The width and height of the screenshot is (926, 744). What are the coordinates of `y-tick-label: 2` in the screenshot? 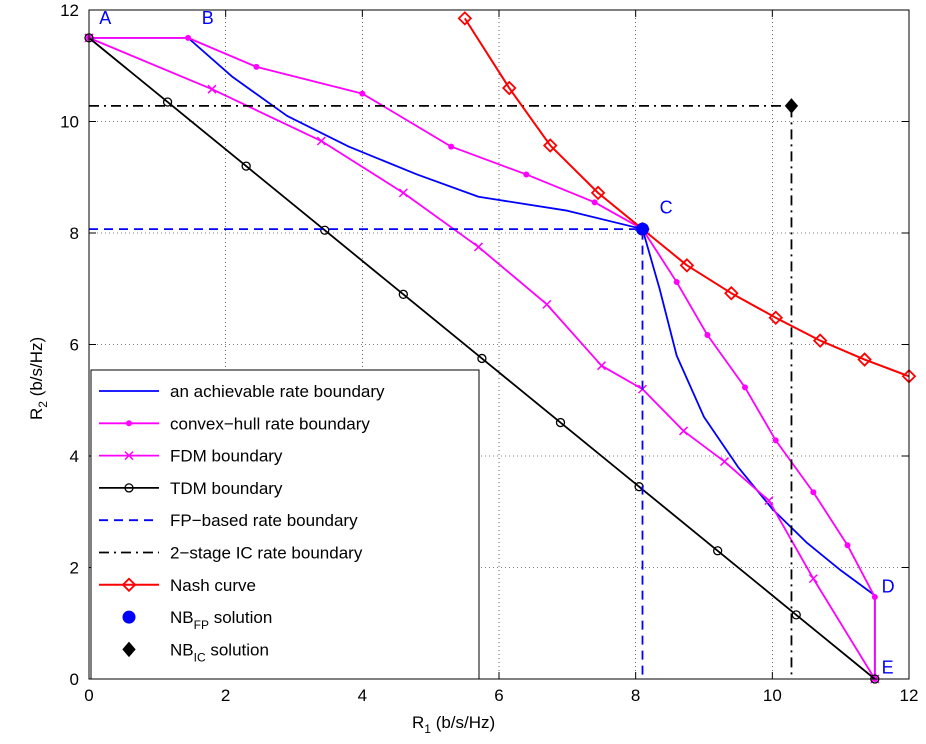 It's located at (74, 568).